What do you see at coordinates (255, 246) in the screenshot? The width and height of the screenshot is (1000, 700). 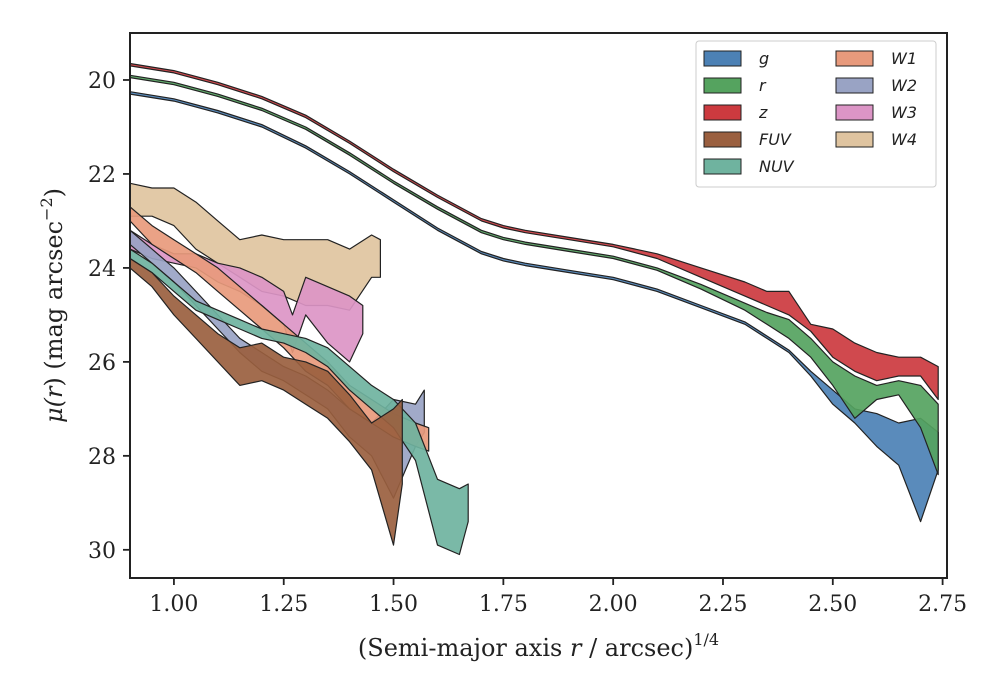 I see `band-w4` at bounding box center [255, 246].